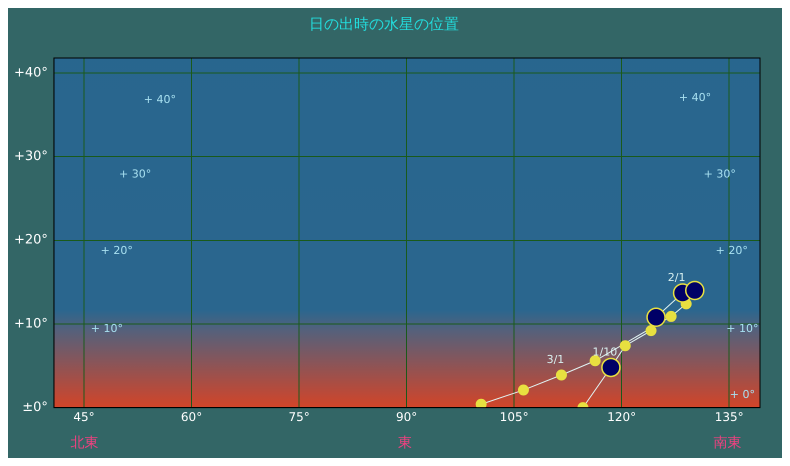 The height and width of the screenshot is (466, 790). What do you see at coordinates (31, 324) in the screenshot?
I see `y-tick-label: +10°` at bounding box center [31, 324].